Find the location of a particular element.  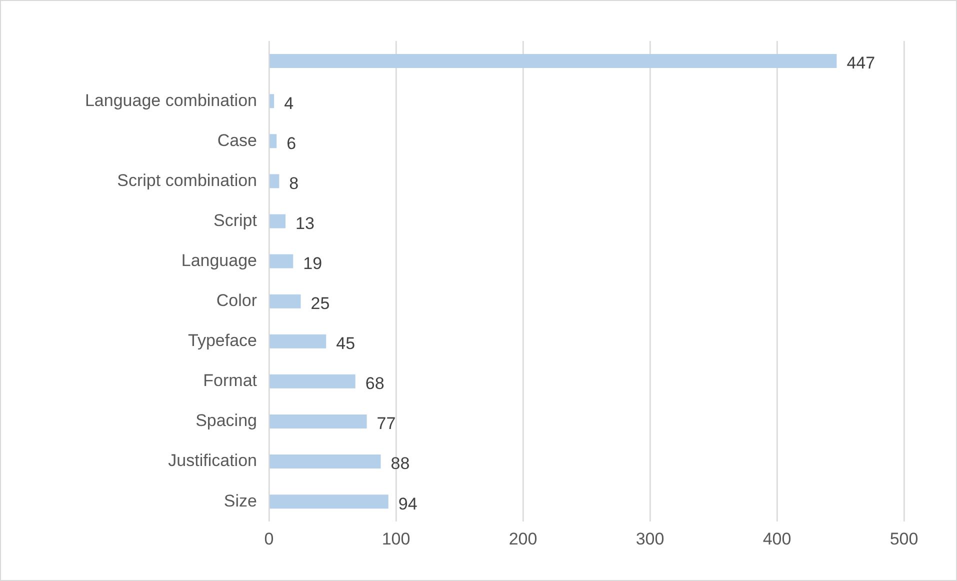

data-label: 8 is located at coordinates (294, 183).